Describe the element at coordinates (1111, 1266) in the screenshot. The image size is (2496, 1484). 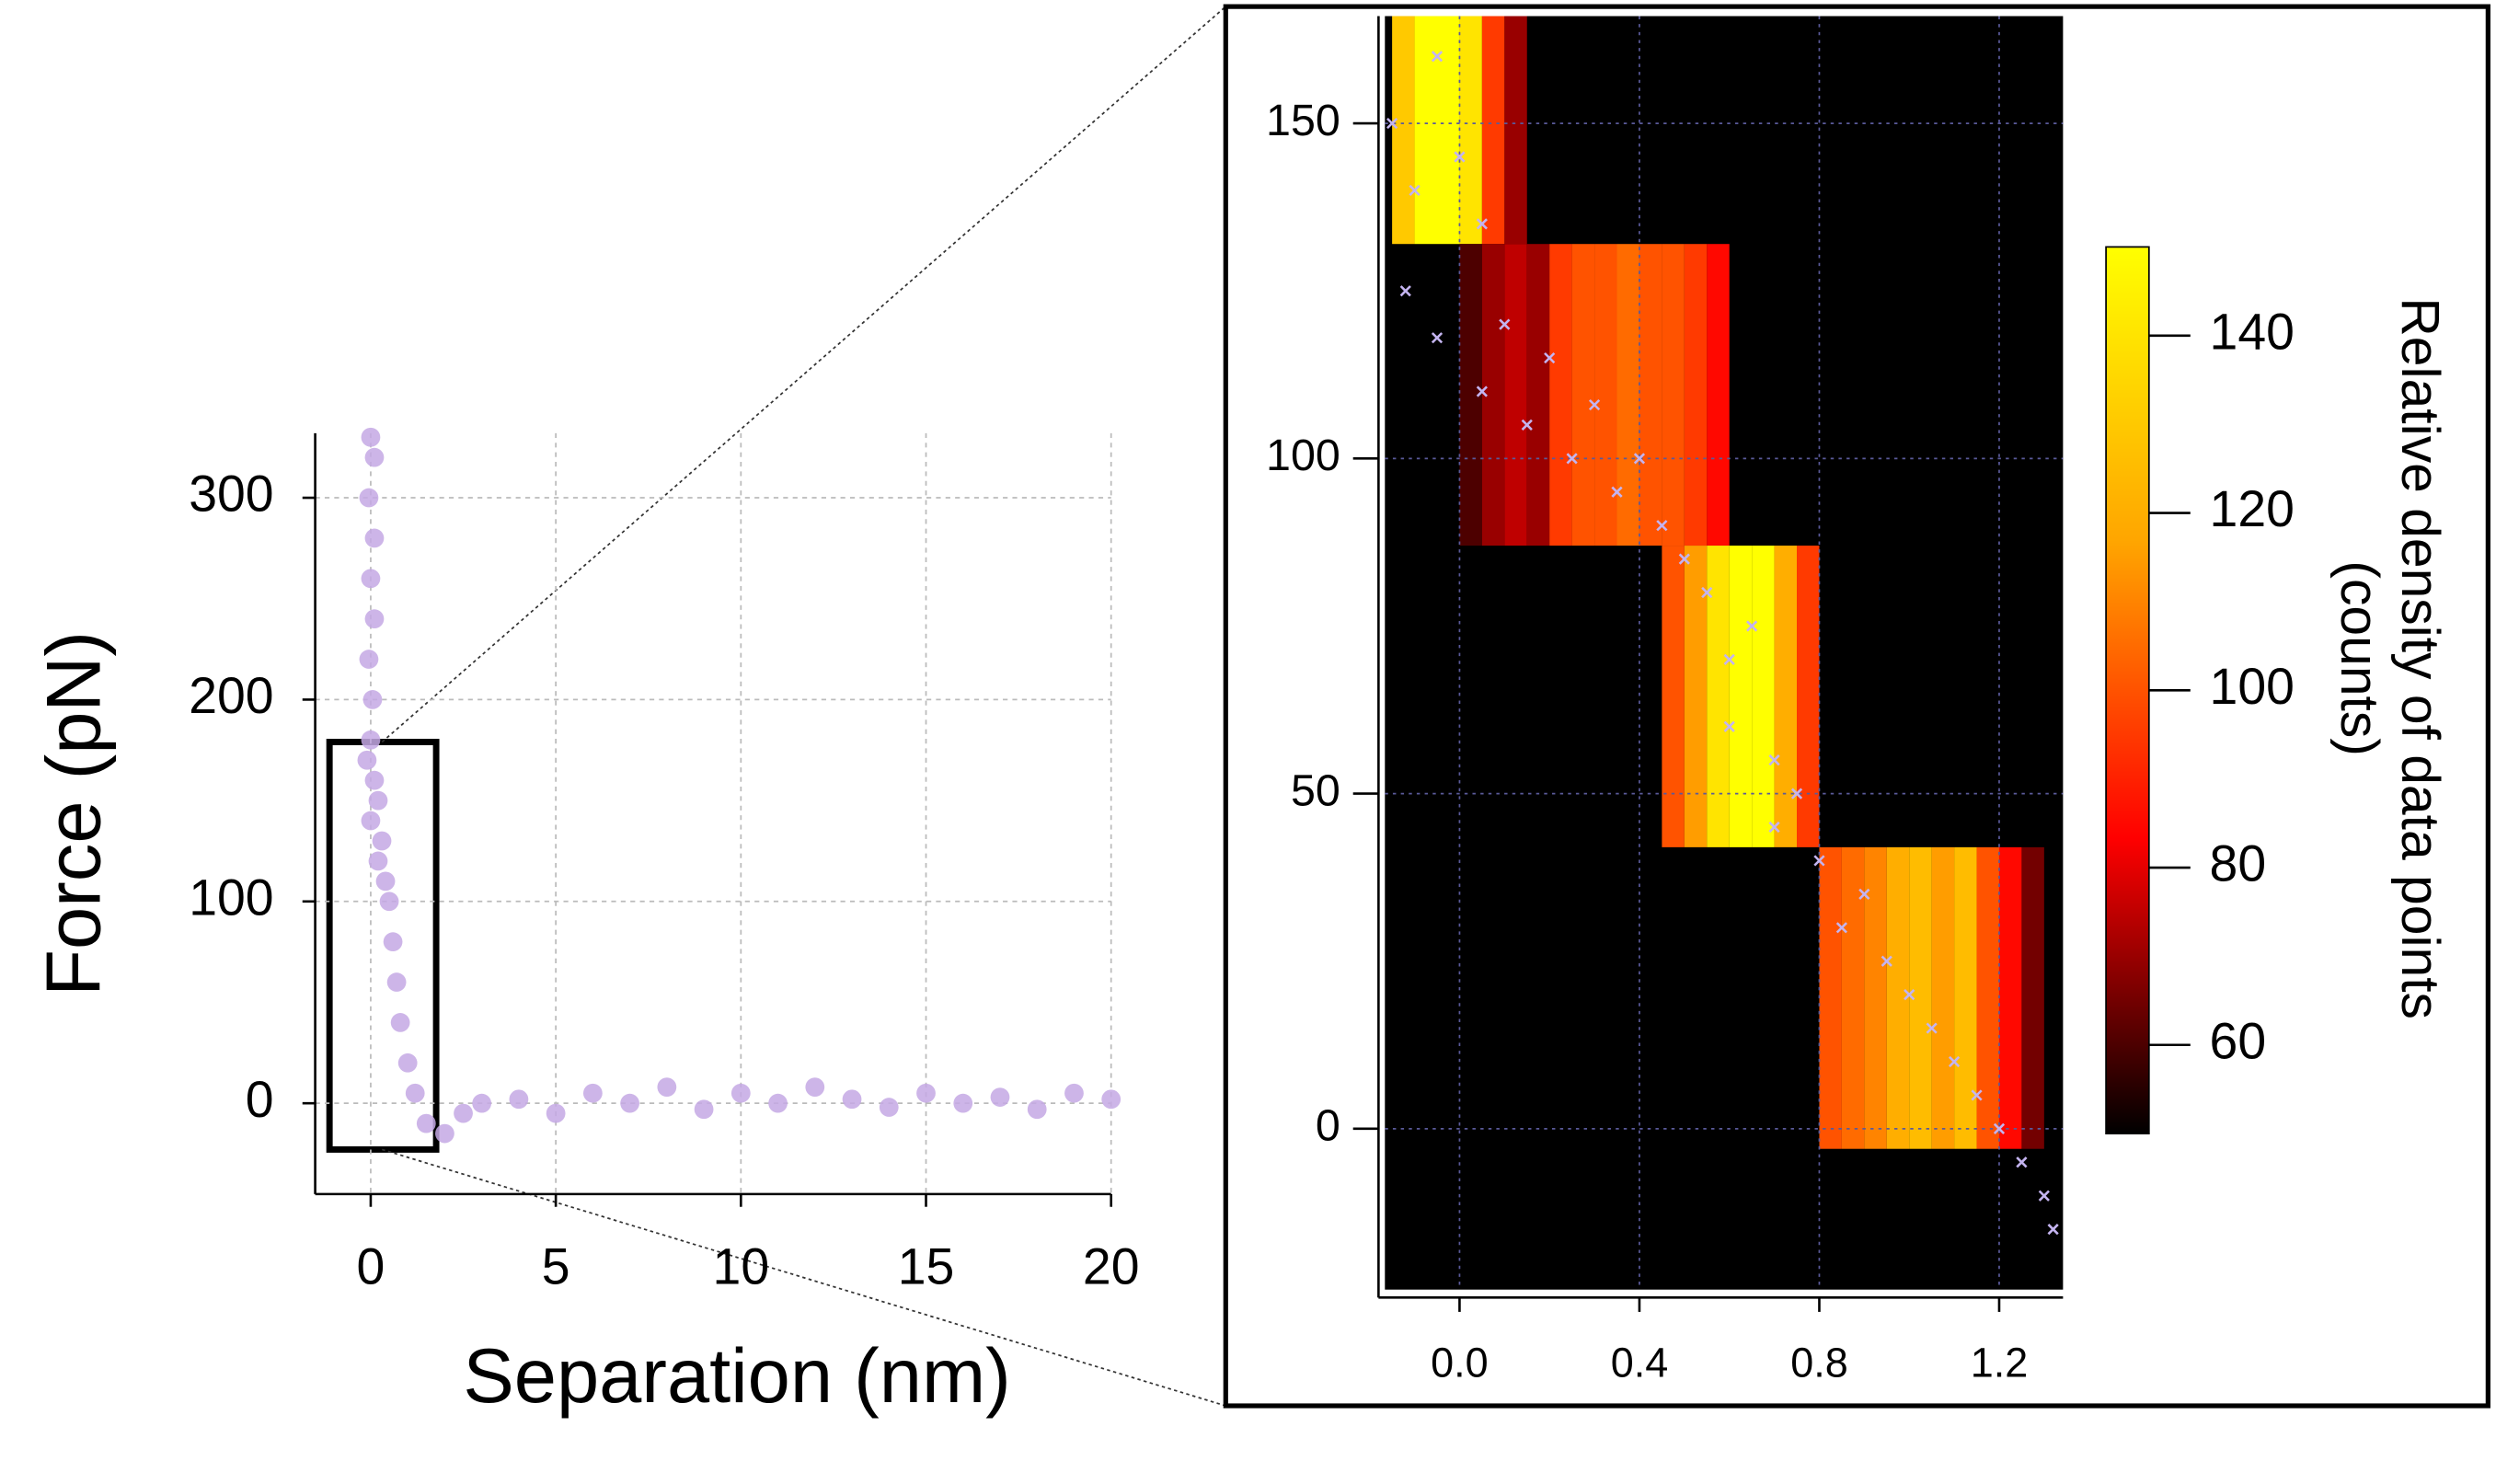
I see `x-tick-label: 20` at that location.